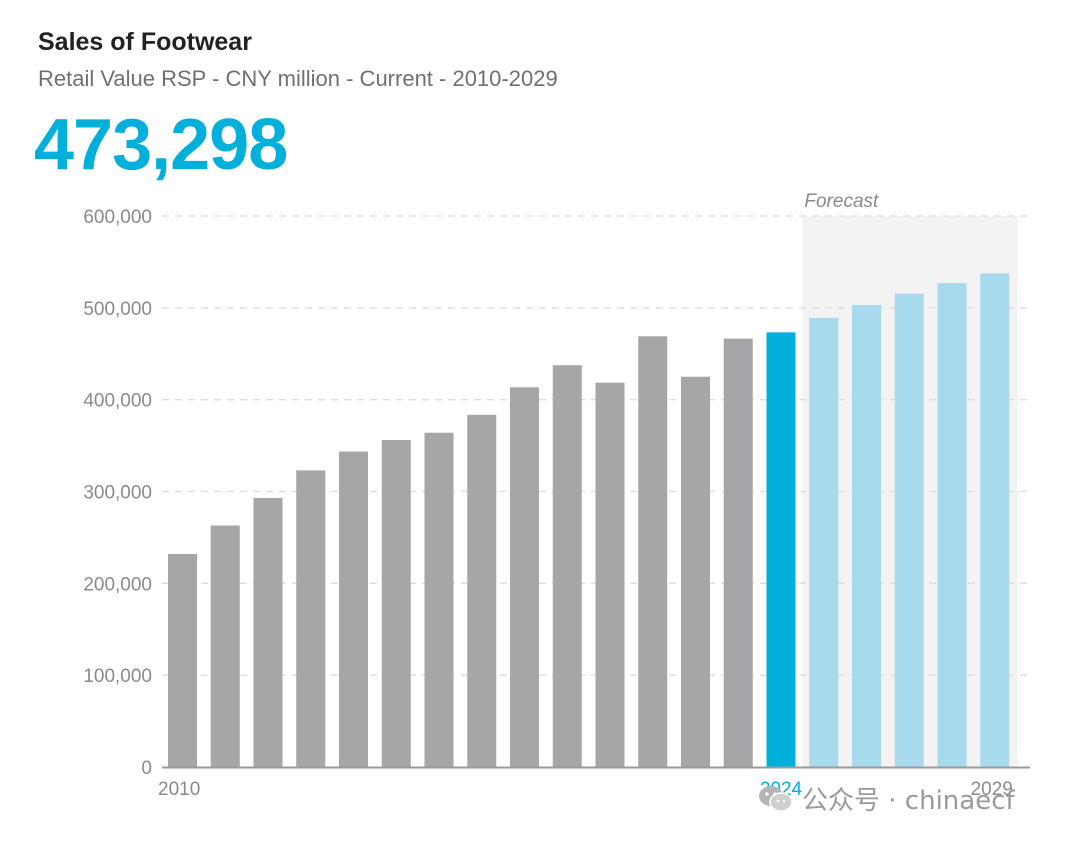 This screenshot has width=1080, height=842. Describe the element at coordinates (117, 217) in the screenshot. I see `y-tick-label: 600,000` at that location.